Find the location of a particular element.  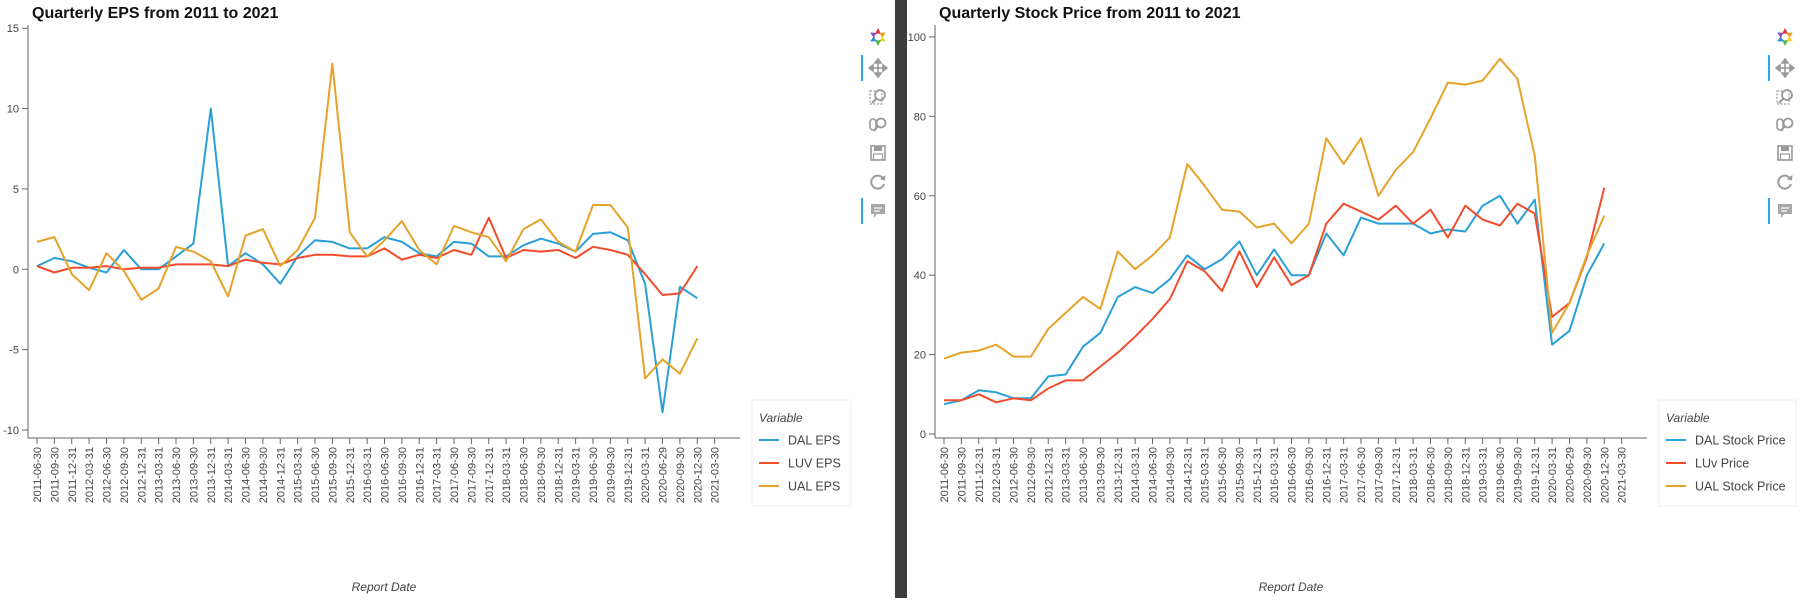

x-tick-label: 2014-03-31 is located at coordinates (229, 475).